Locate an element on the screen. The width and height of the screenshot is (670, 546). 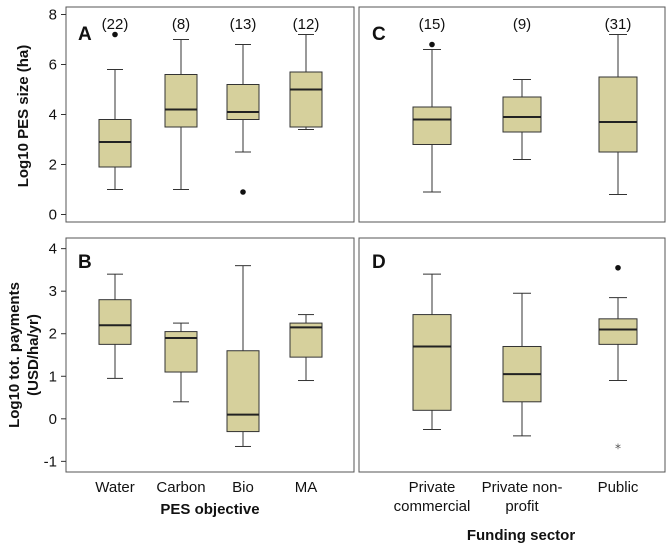
y-tick-label-a-8: 8 is located at coordinates (53, 15).